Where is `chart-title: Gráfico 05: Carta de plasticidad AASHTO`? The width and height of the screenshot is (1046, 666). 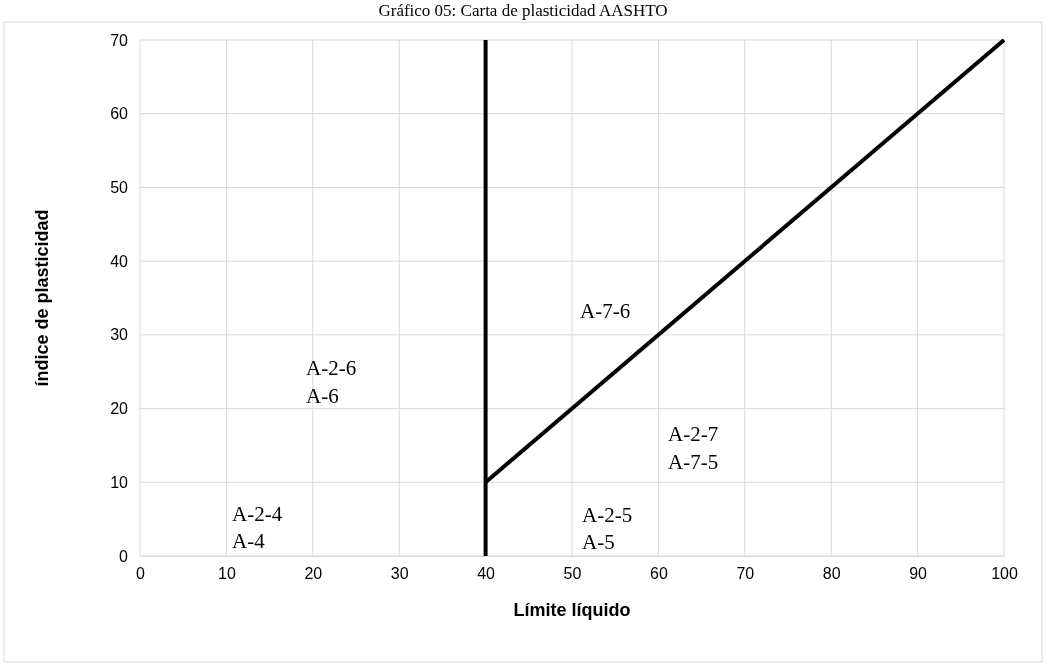 chart-title: Gráfico 05: Carta de plasticidad AASHTO is located at coordinates (523, 10).